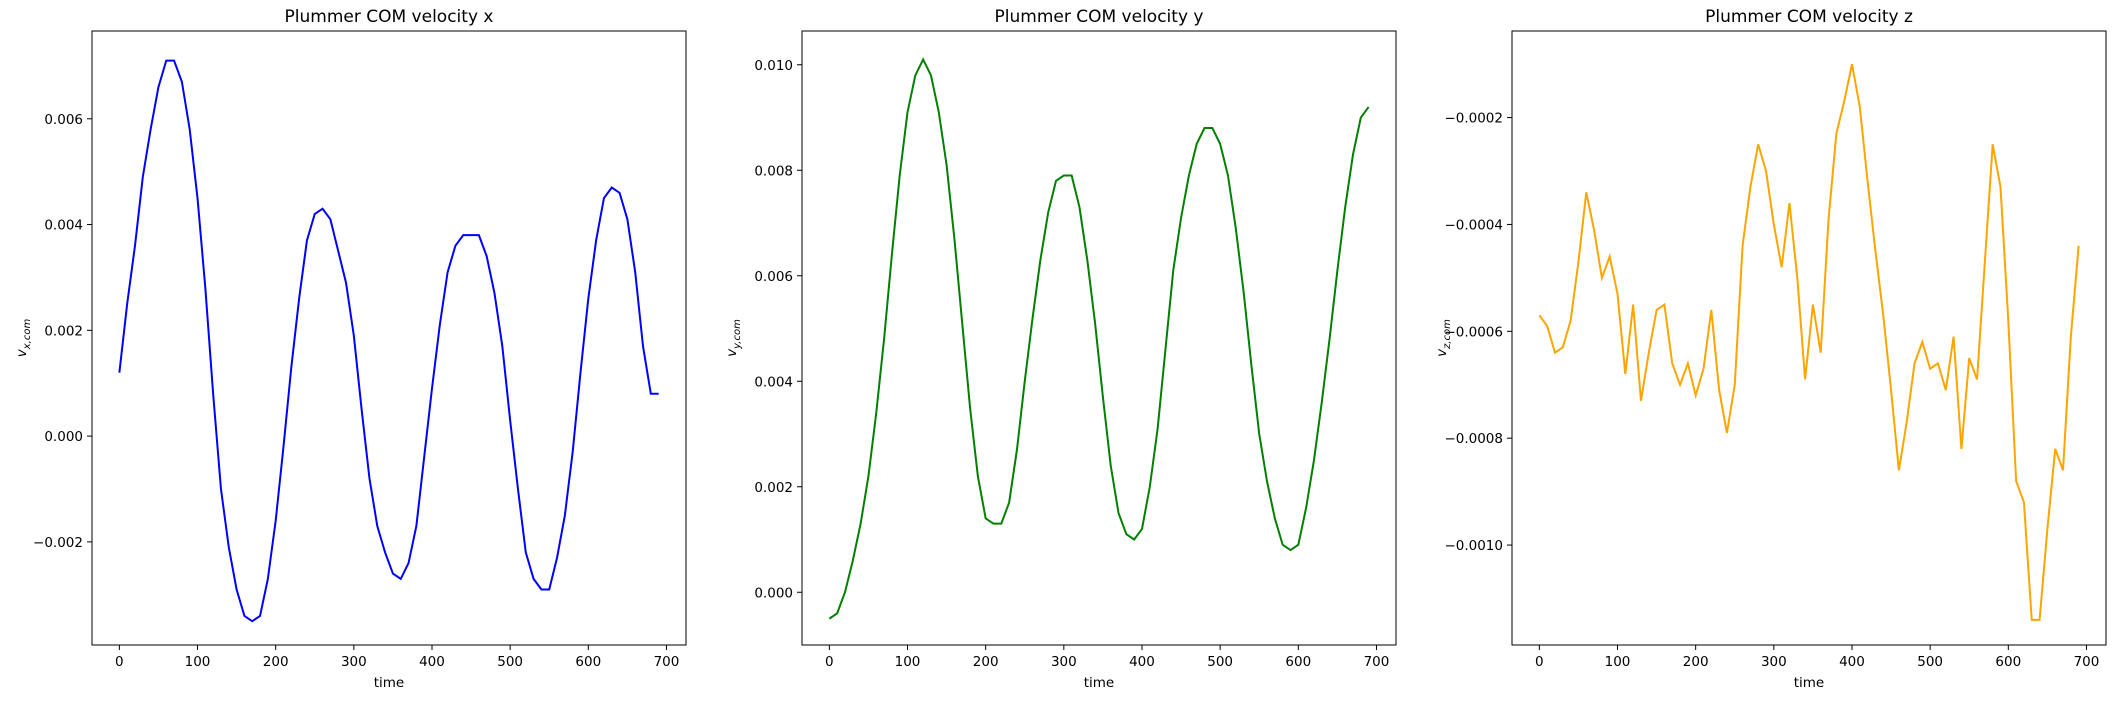  Describe the element at coordinates (1099, 17) in the screenshot. I see `chart-title: Plummer COM velocity y` at that location.